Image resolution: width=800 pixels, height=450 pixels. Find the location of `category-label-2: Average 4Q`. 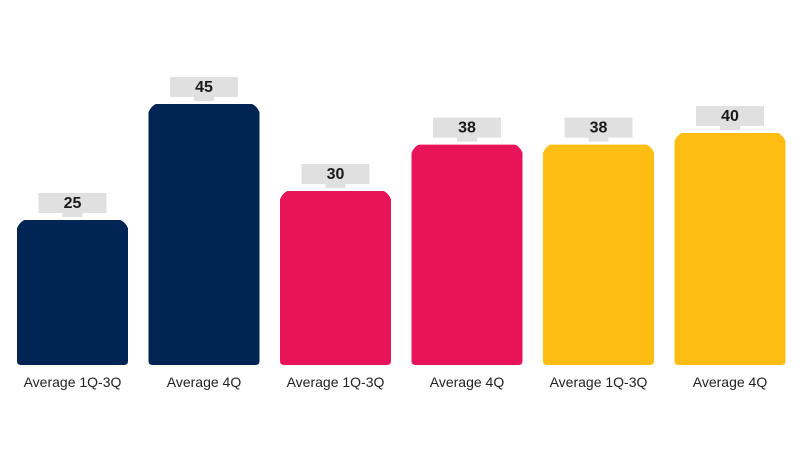

category-label-2: Average 4Q is located at coordinates (204, 382).